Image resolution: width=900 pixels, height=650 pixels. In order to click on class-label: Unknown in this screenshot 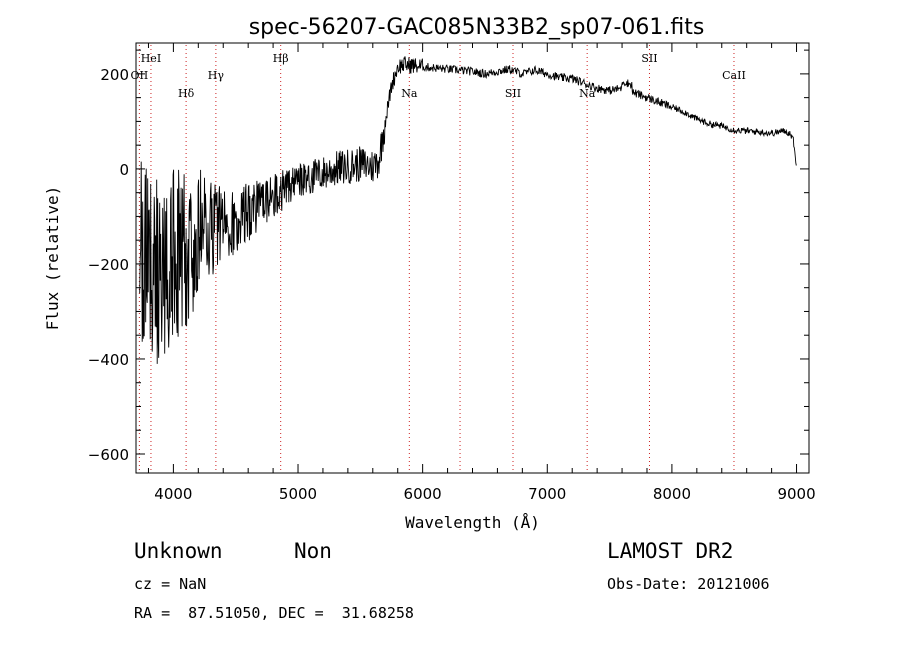, I will do `click(178, 551)`.